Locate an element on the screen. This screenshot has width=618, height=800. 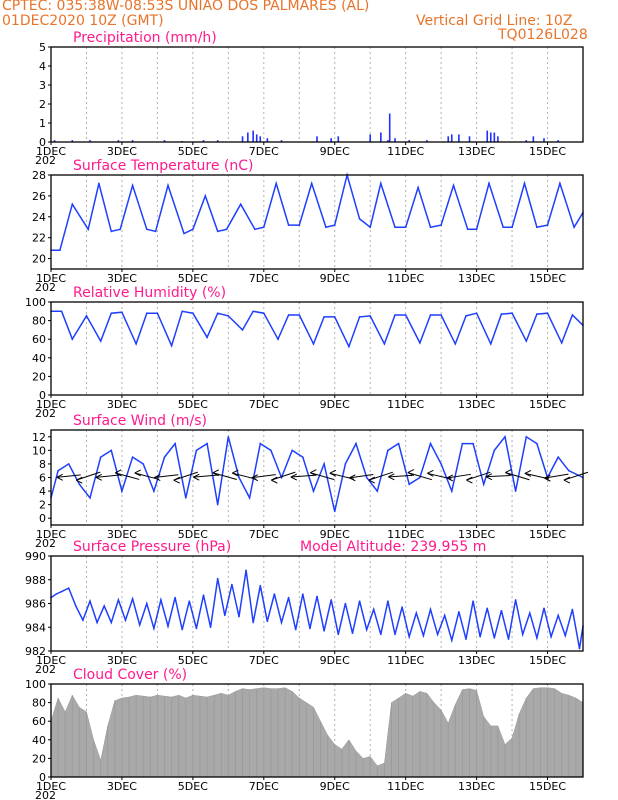
panel-title: Surface Wind (m/s) is located at coordinates (140, 421).